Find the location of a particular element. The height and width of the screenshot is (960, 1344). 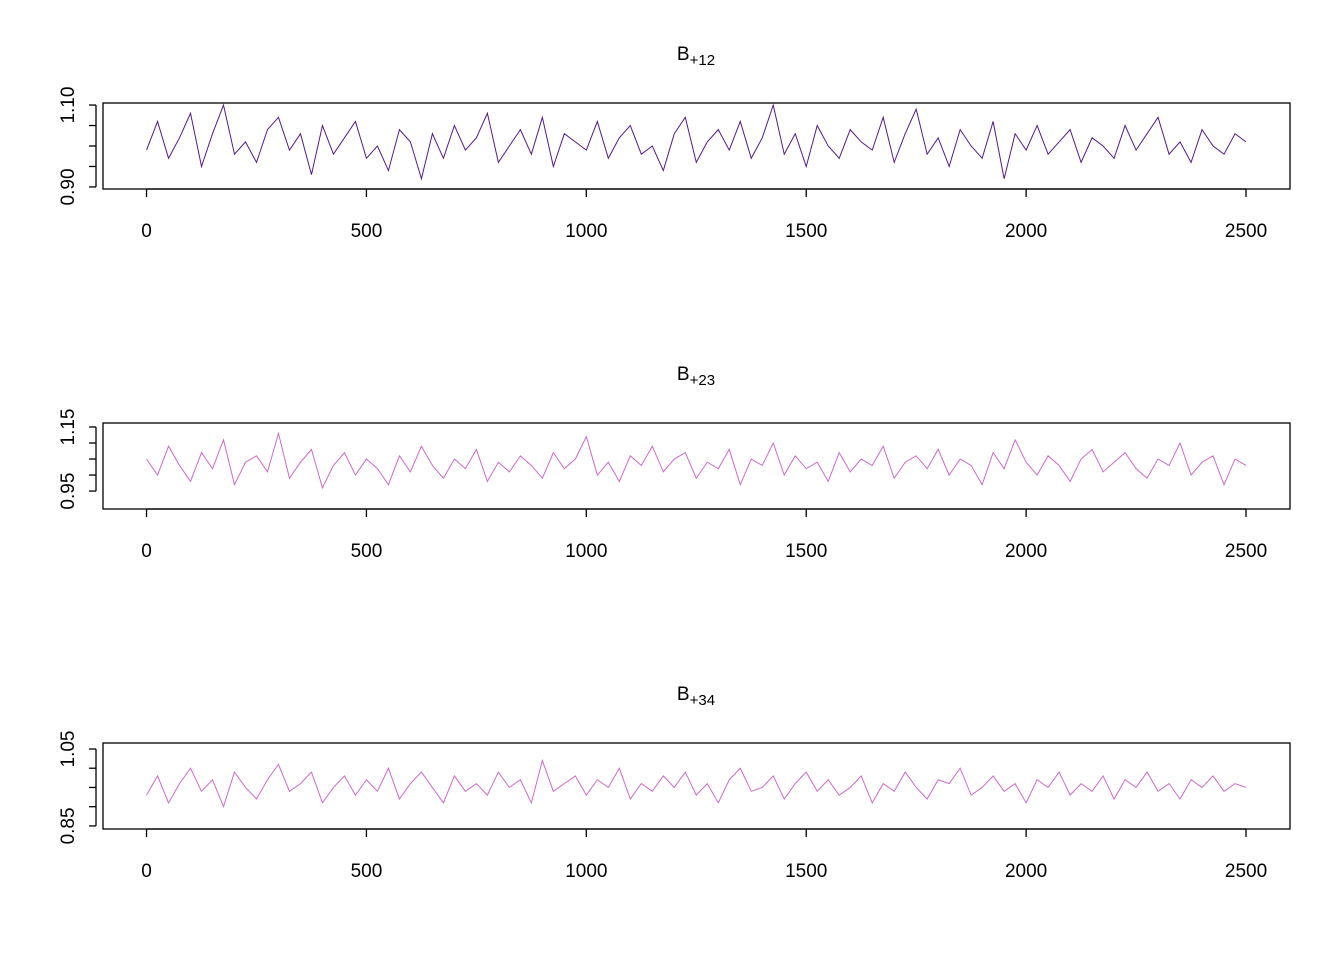

title-subscript: +34 is located at coordinates (702, 700).